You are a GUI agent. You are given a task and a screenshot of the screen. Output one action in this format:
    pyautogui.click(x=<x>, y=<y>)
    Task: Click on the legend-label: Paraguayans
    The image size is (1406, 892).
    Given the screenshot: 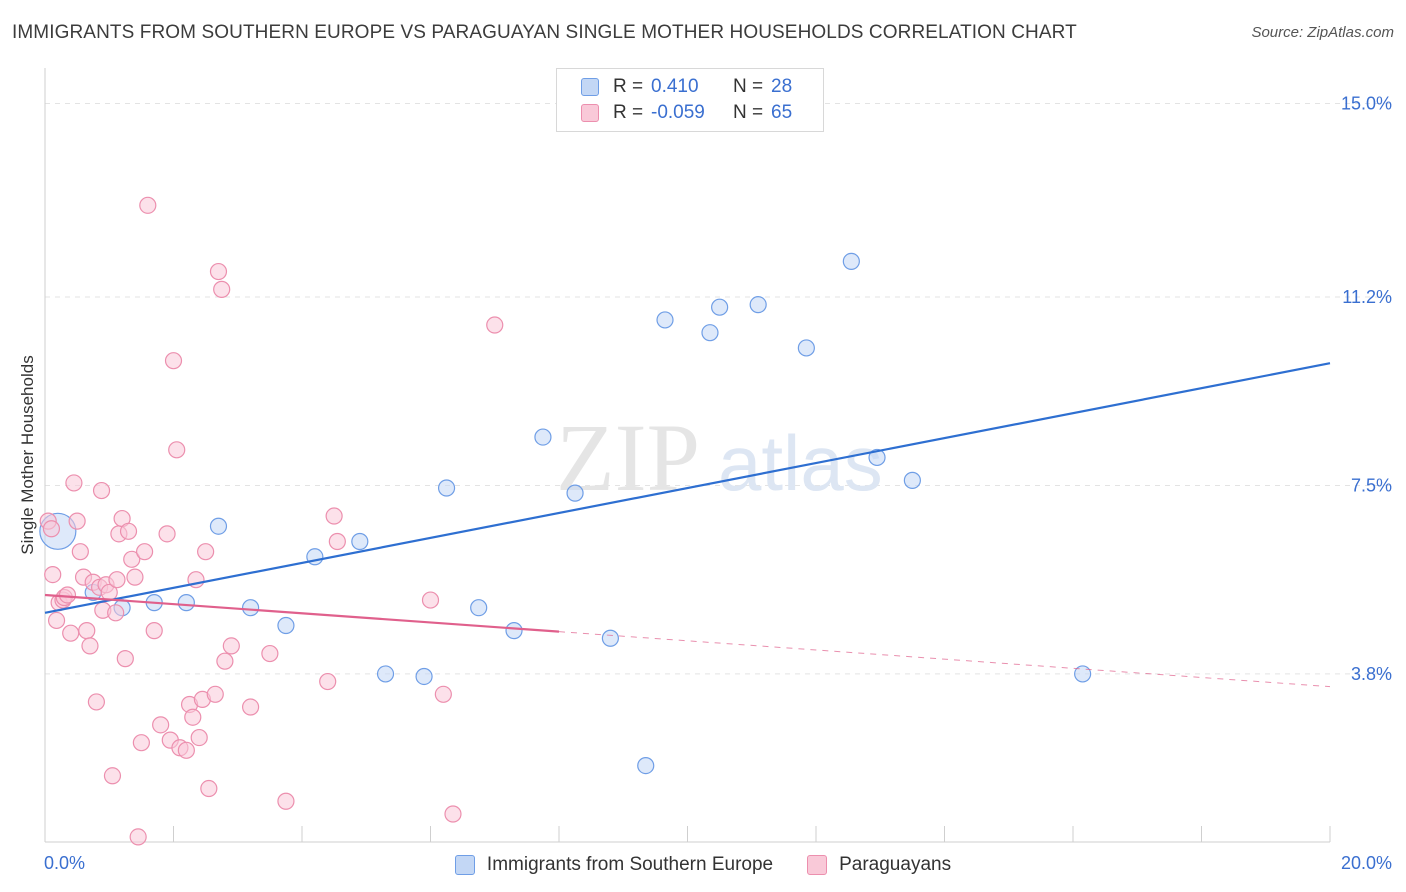 What is the action you would take?
    pyautogui.click(x=895, y=864)
    